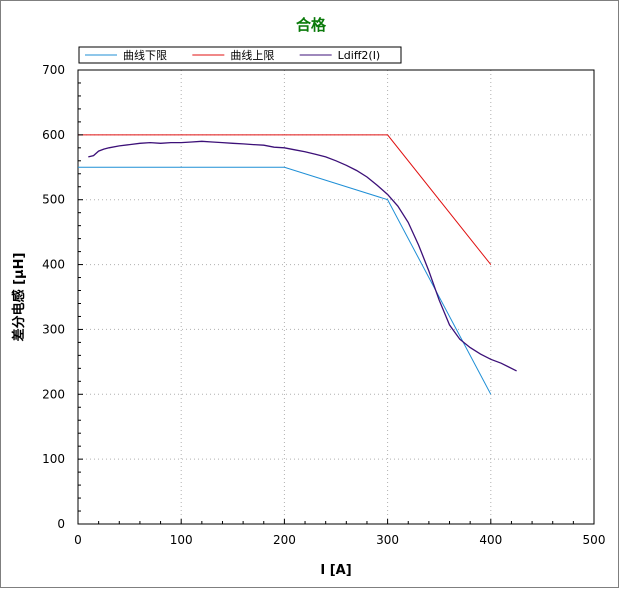 This screenshot has height=589, width=619. Describe the element at coordinates (53, 459) in the screenshot. I see `y-tick-label: 100` at that location.